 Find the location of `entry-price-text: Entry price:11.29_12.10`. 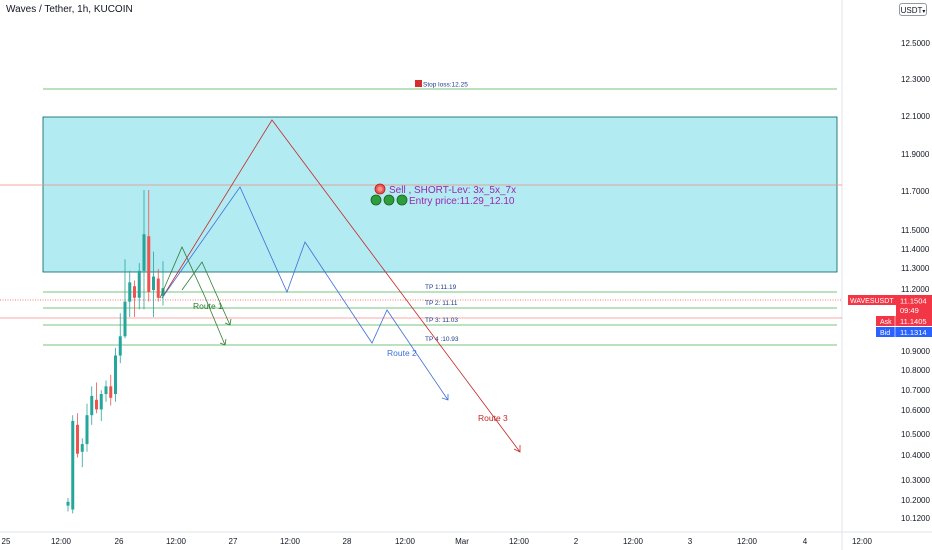

entry-price-text: Entry price:11.29_12.10 is located at coordinates (462, 201).